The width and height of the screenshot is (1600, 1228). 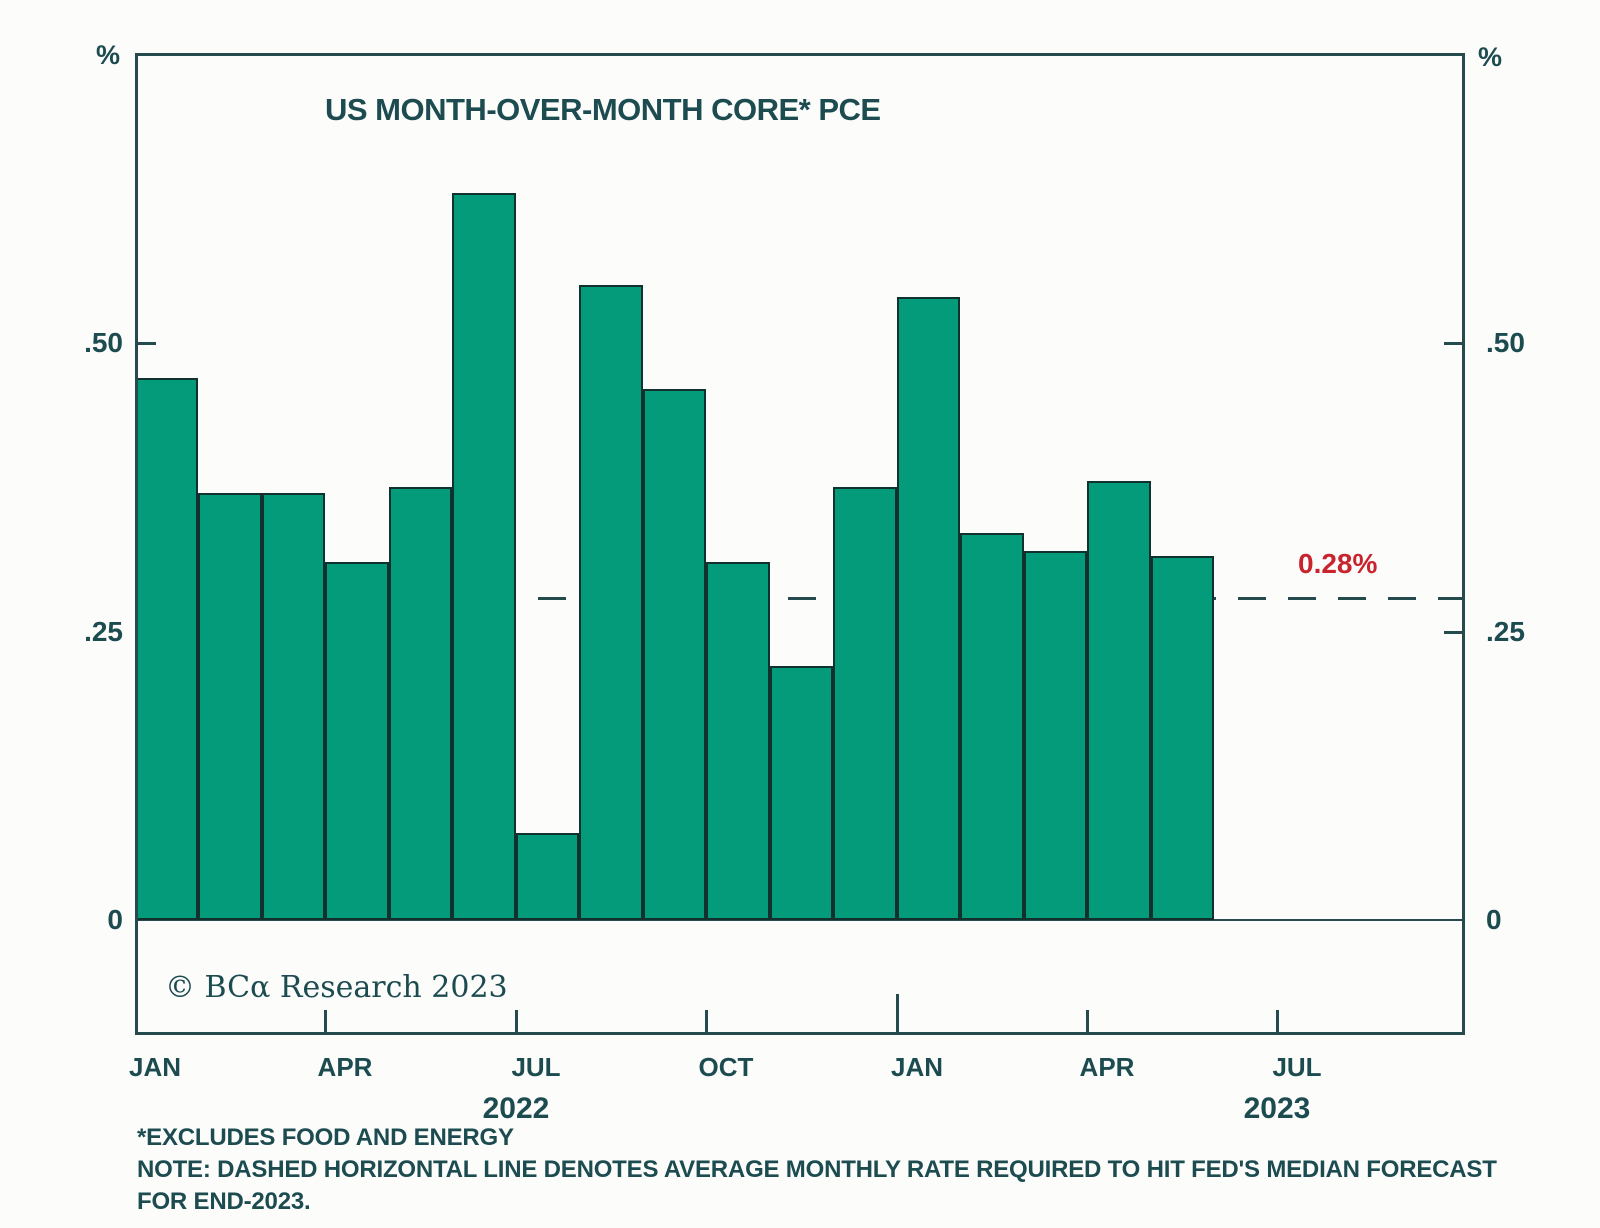 I want to click on zero-baseline, so click(x=800, y=920).